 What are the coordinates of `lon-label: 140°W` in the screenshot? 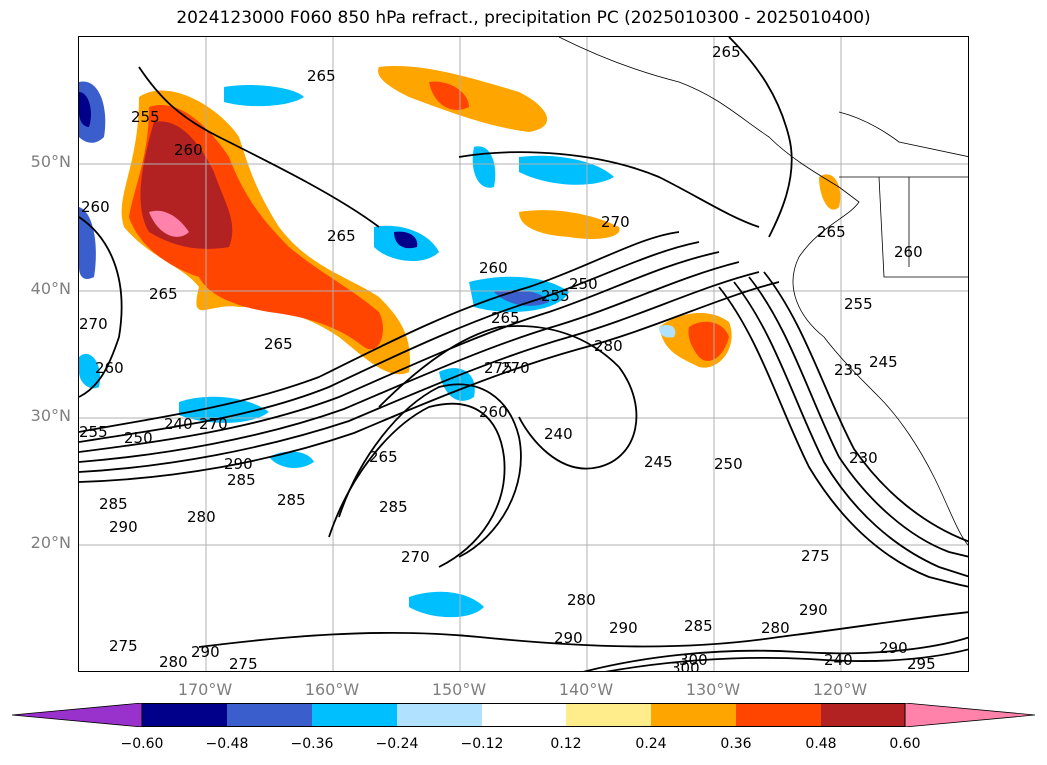 It's located at (586, 689).